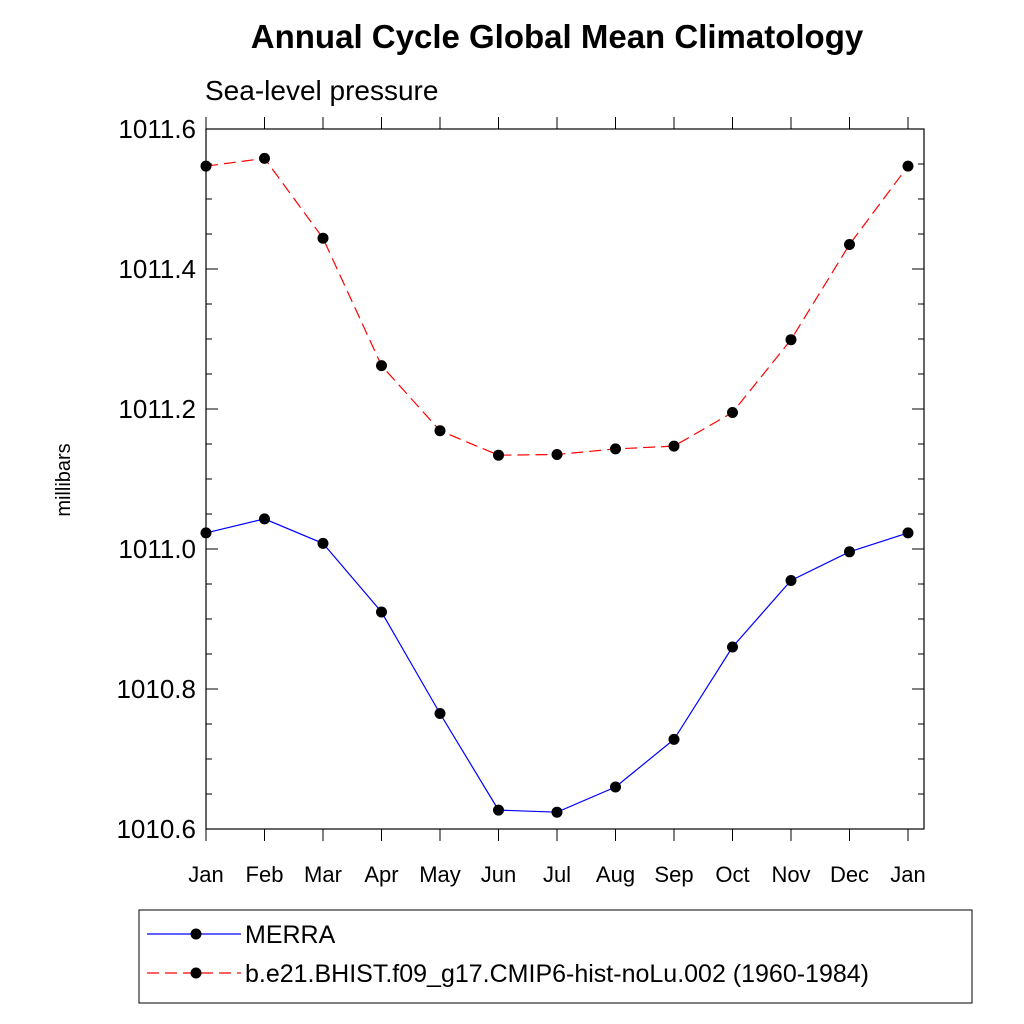 The height and width of the screenshot is (1024, 1024). What do you see at coordinates (157, 549) in the screenshot?
I see `y-tick-label: 1011.0` at bounding box center [157, 549].